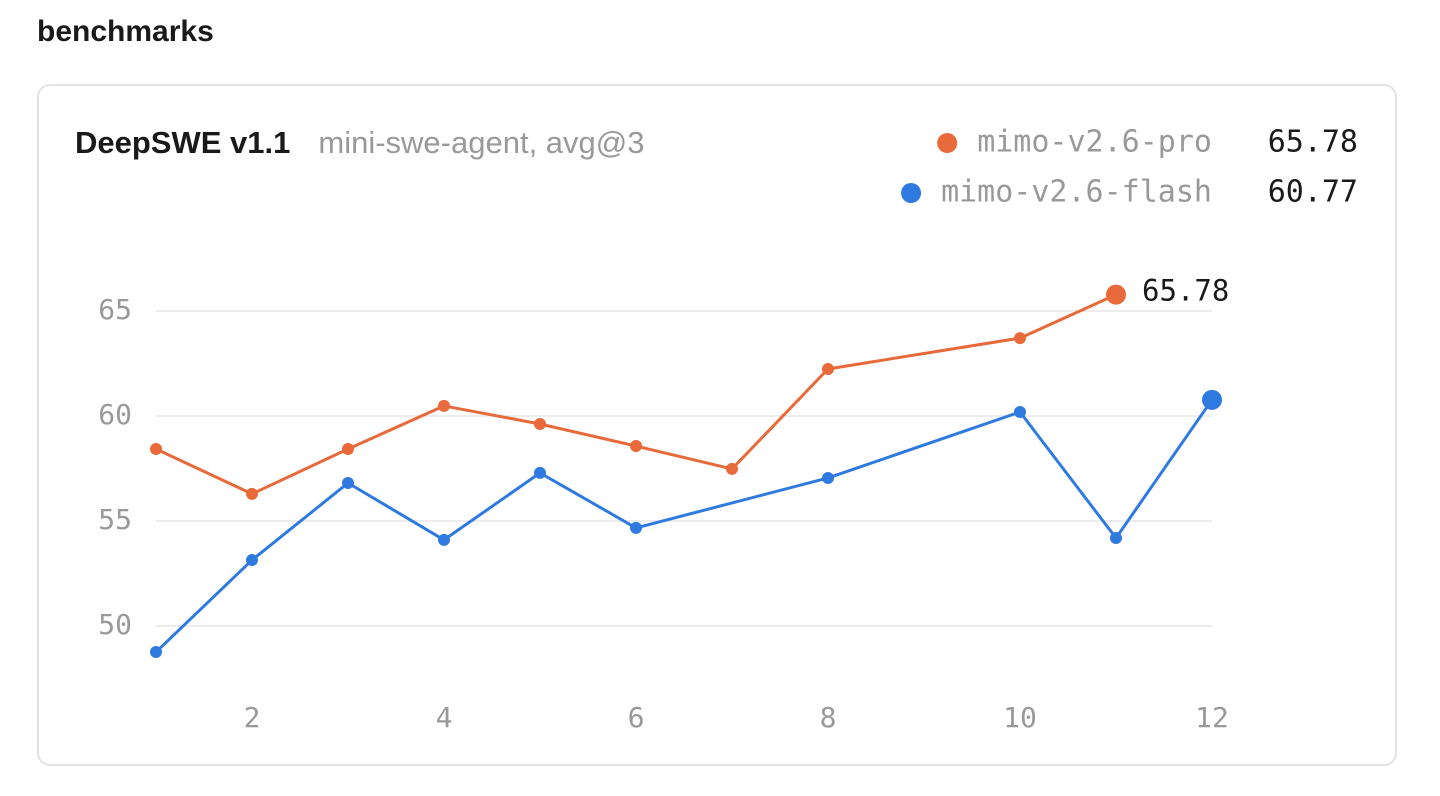 The image size is (1440, 796). I want to click on x-tick-label: 6, so click(636, 717).